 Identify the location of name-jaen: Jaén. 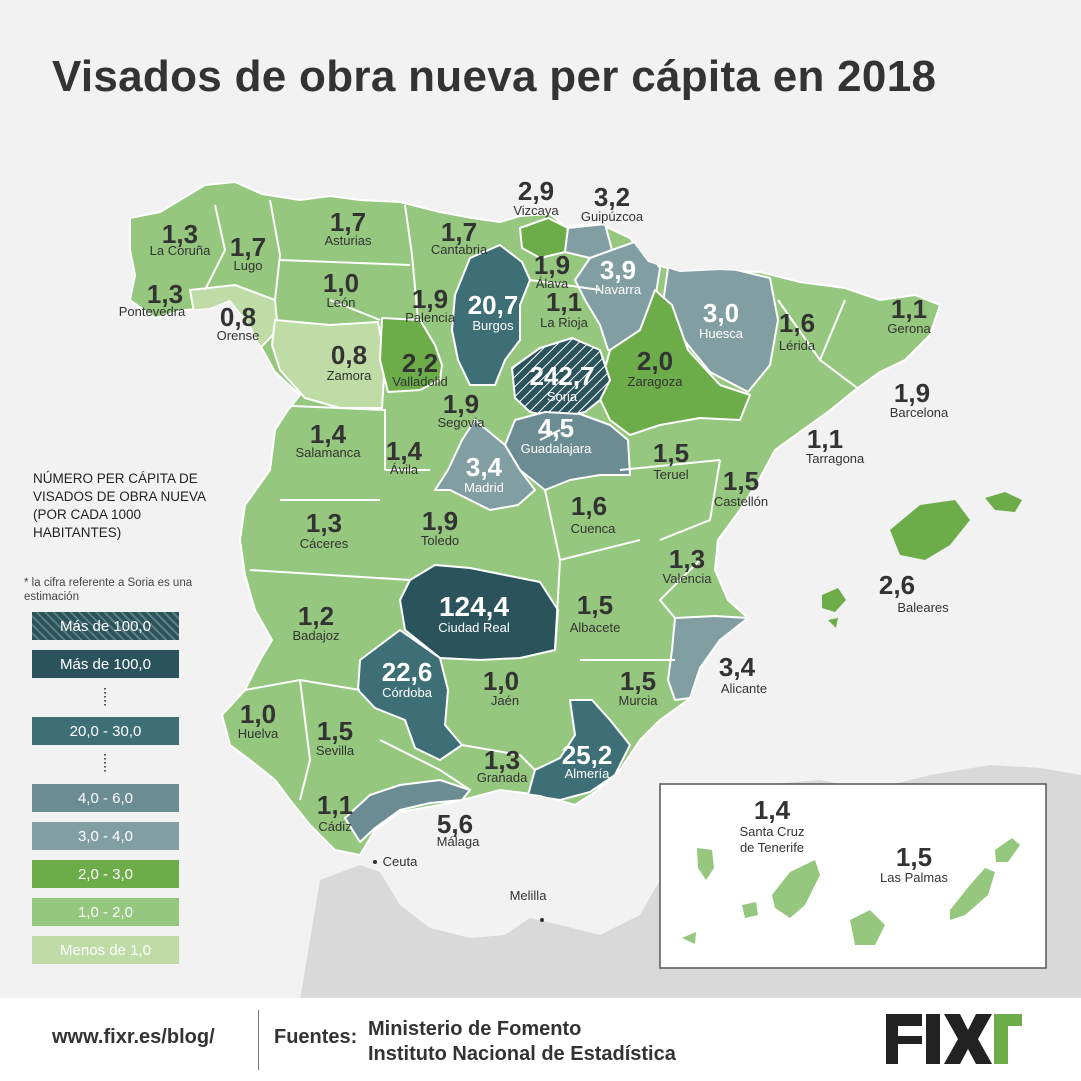
(505, 700).